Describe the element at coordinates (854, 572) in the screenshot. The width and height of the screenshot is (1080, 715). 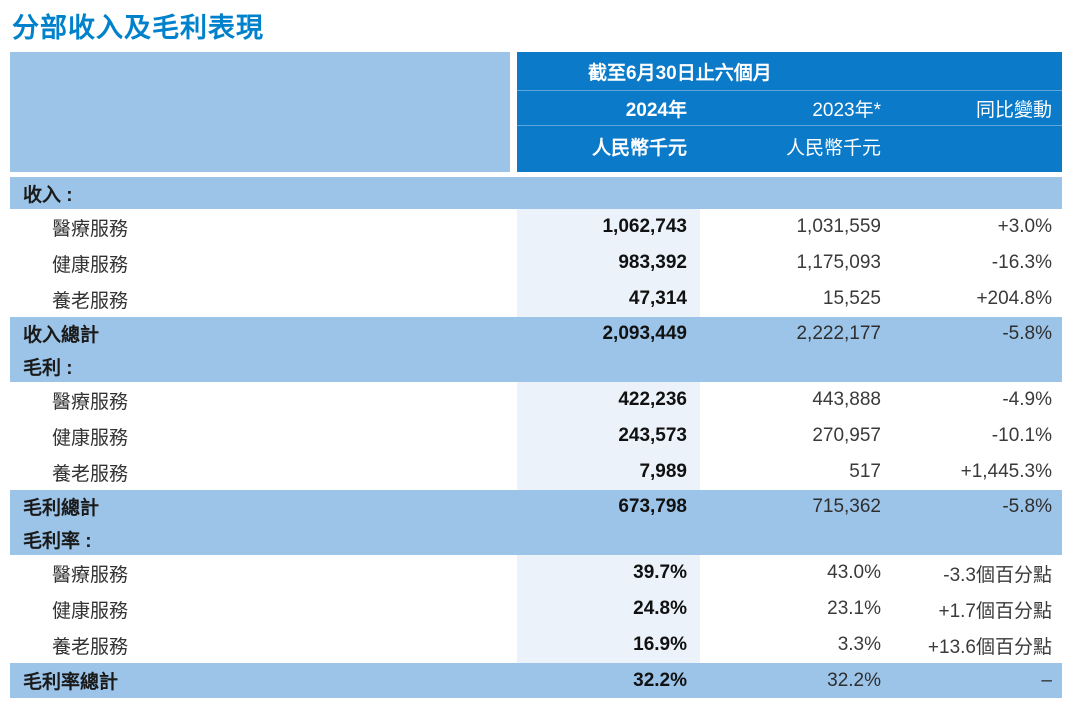
I see `value-2023: 43.0%` at that location.